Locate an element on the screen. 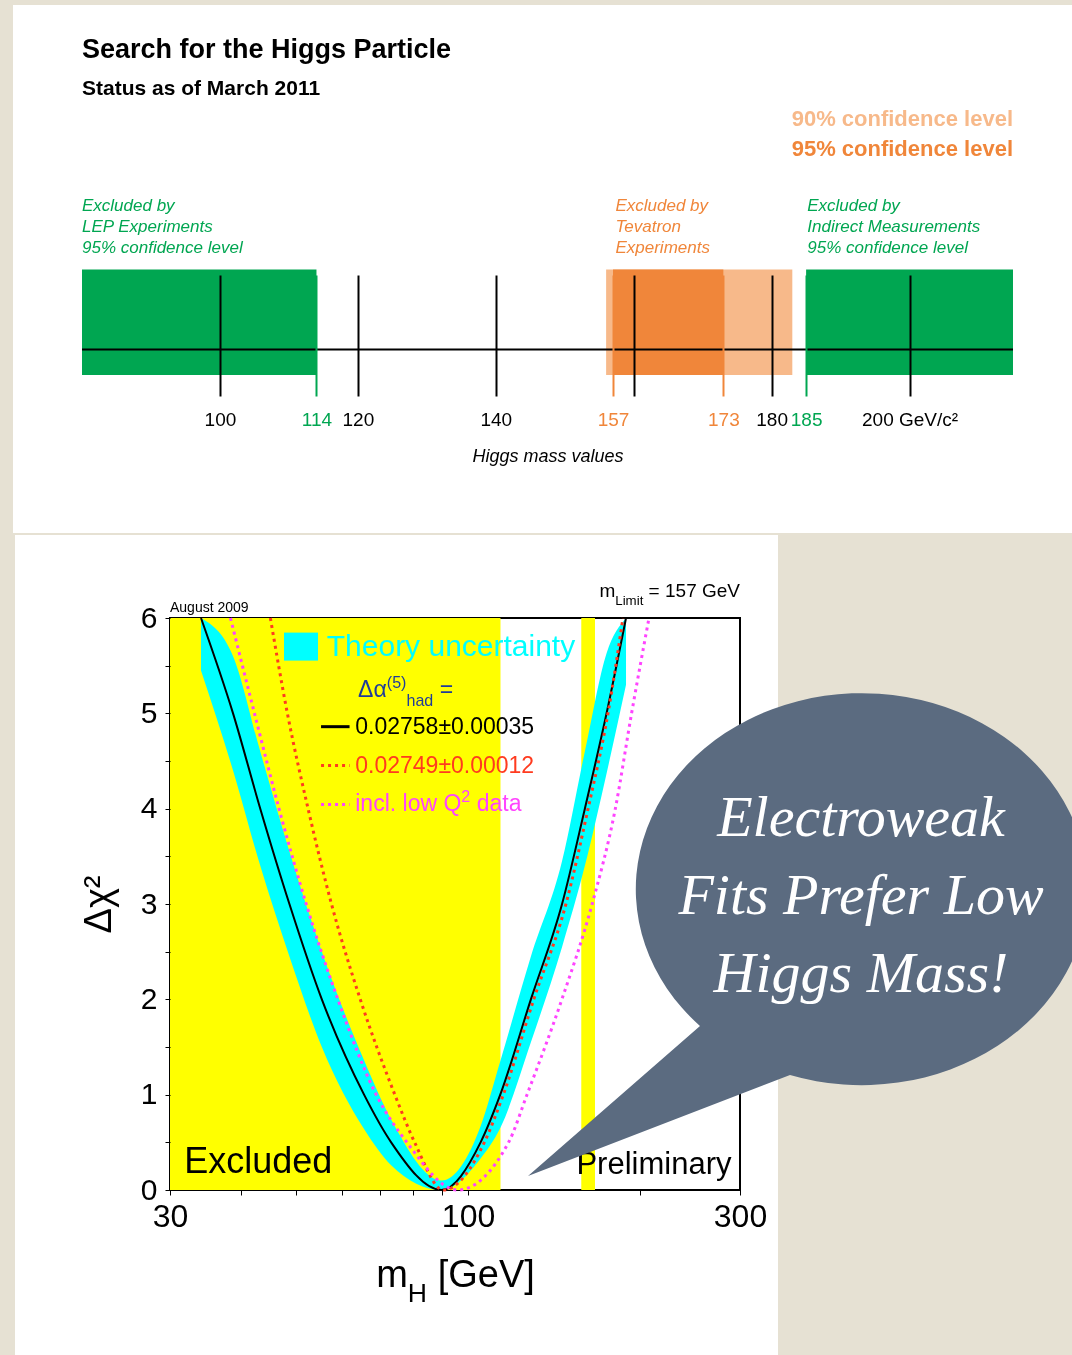 This screenshot has width=1072, height=1355. x-tick-label: 114 is located at coordinates (317, 419).